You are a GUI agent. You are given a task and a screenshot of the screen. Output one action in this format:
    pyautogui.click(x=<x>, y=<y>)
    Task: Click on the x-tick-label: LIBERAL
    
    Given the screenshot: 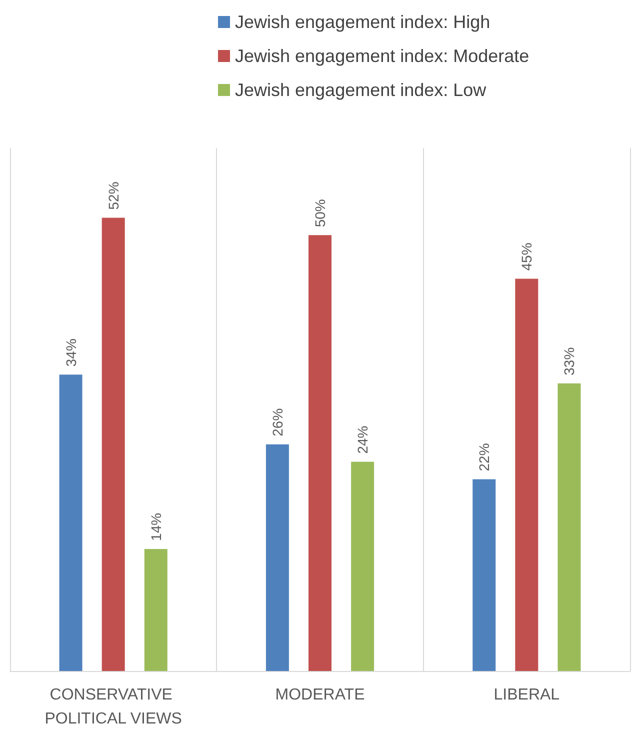 What is the action you would take?
    pyautogui.click(x=527, y=695)
    